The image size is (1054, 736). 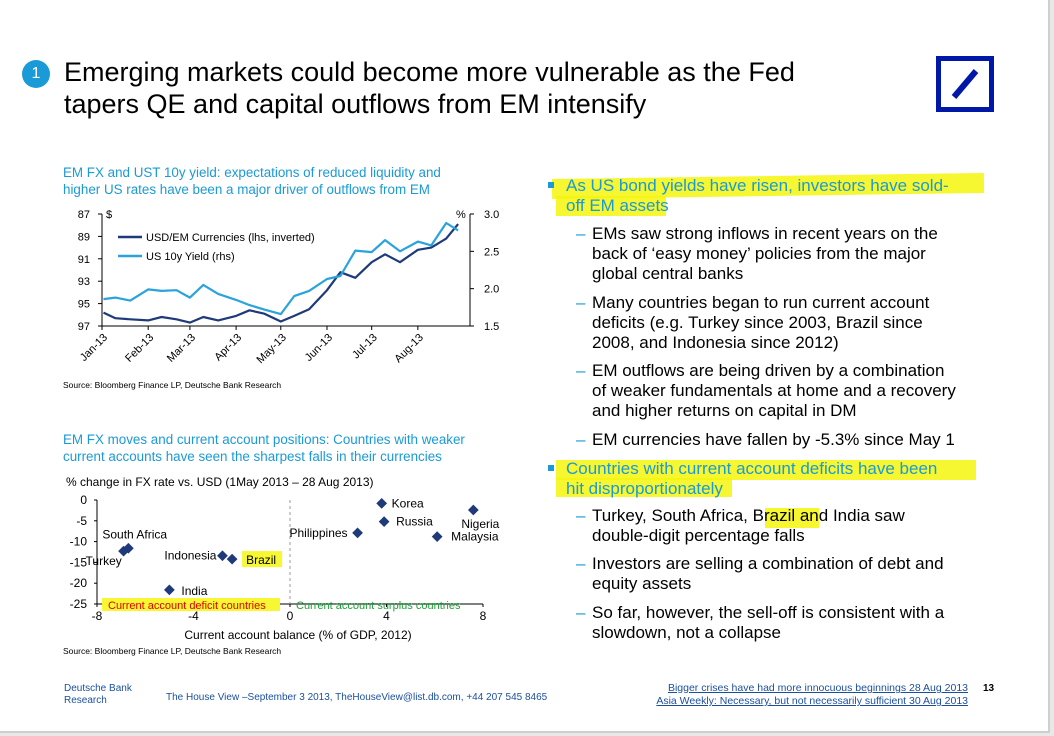 What do you see at coordinates (989, 688) in the screenshot?
I see `page-number: 13` at bounding box center [989, 688].